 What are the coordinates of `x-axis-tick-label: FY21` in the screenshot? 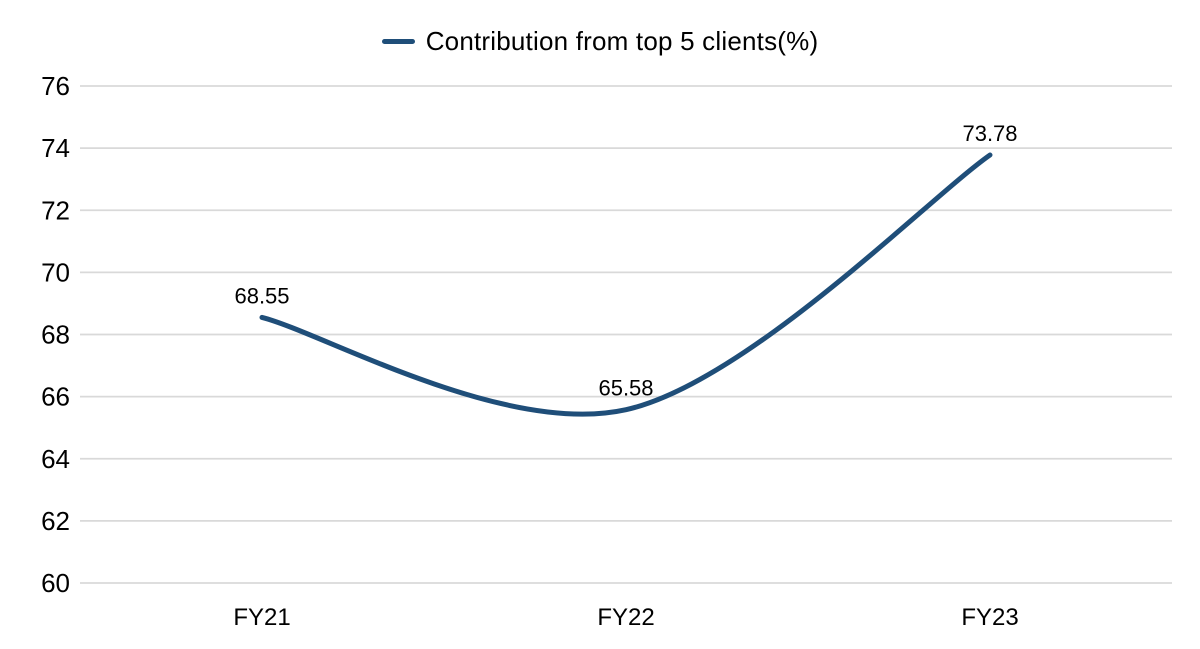 It's located at (261, 617).